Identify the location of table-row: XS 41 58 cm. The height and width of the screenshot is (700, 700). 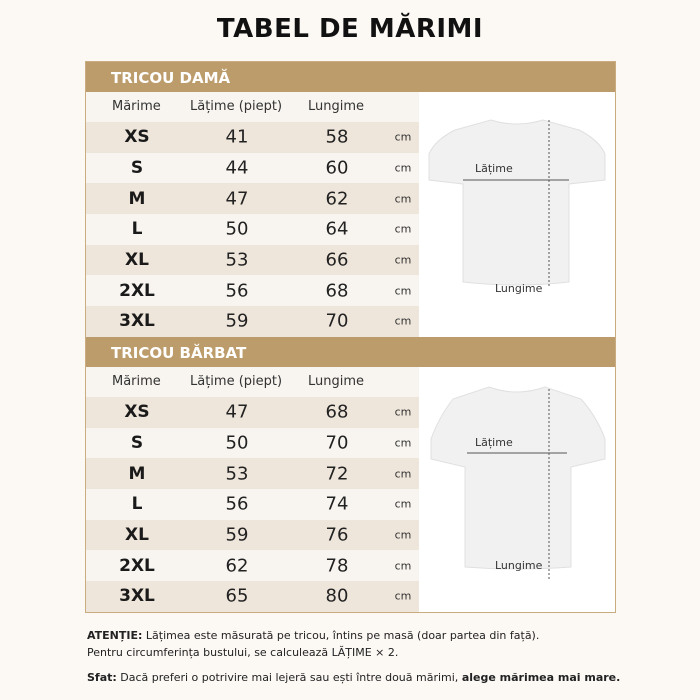
(252, 137).